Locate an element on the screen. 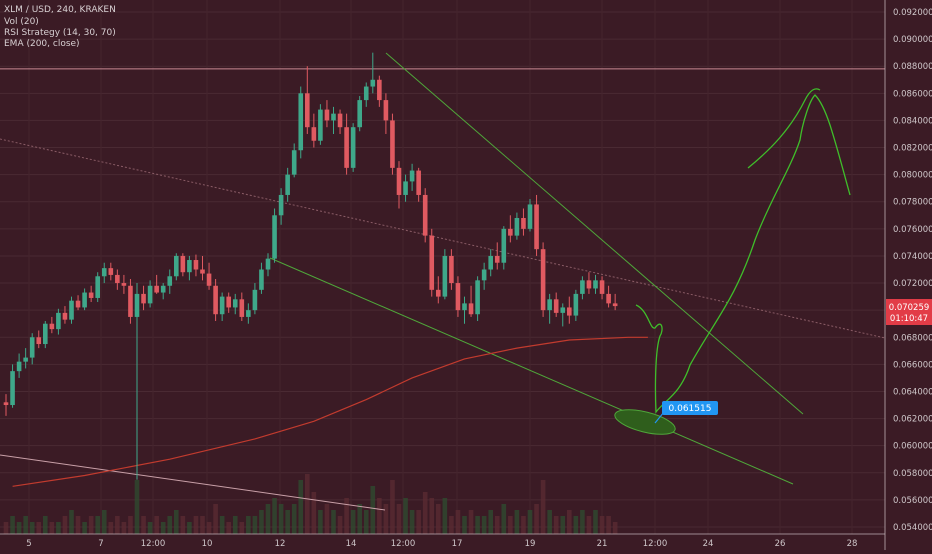  price-tick-label: 0.086000 is located at coordinates (912, 94).